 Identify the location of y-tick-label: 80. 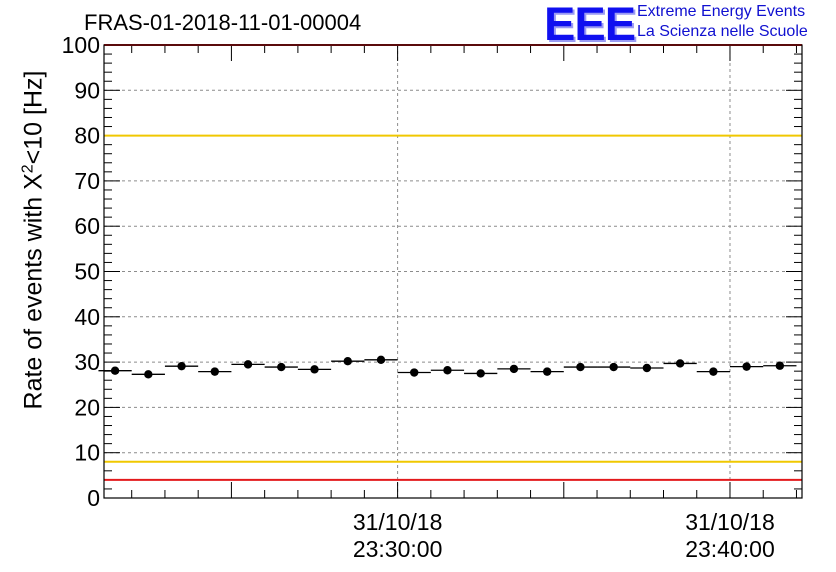
(87, 136).